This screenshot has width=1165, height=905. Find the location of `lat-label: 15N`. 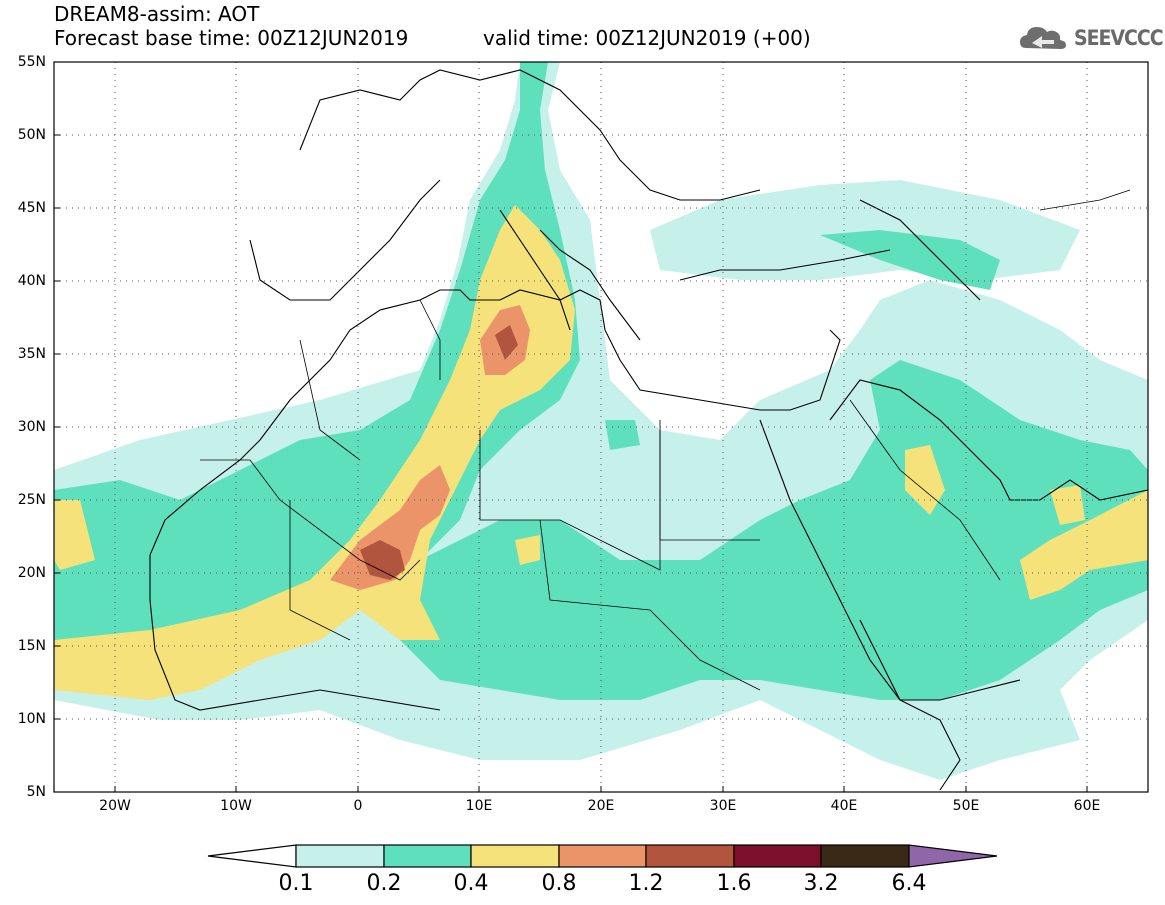

lat-label: 15N is located at coordinates (31, 646).